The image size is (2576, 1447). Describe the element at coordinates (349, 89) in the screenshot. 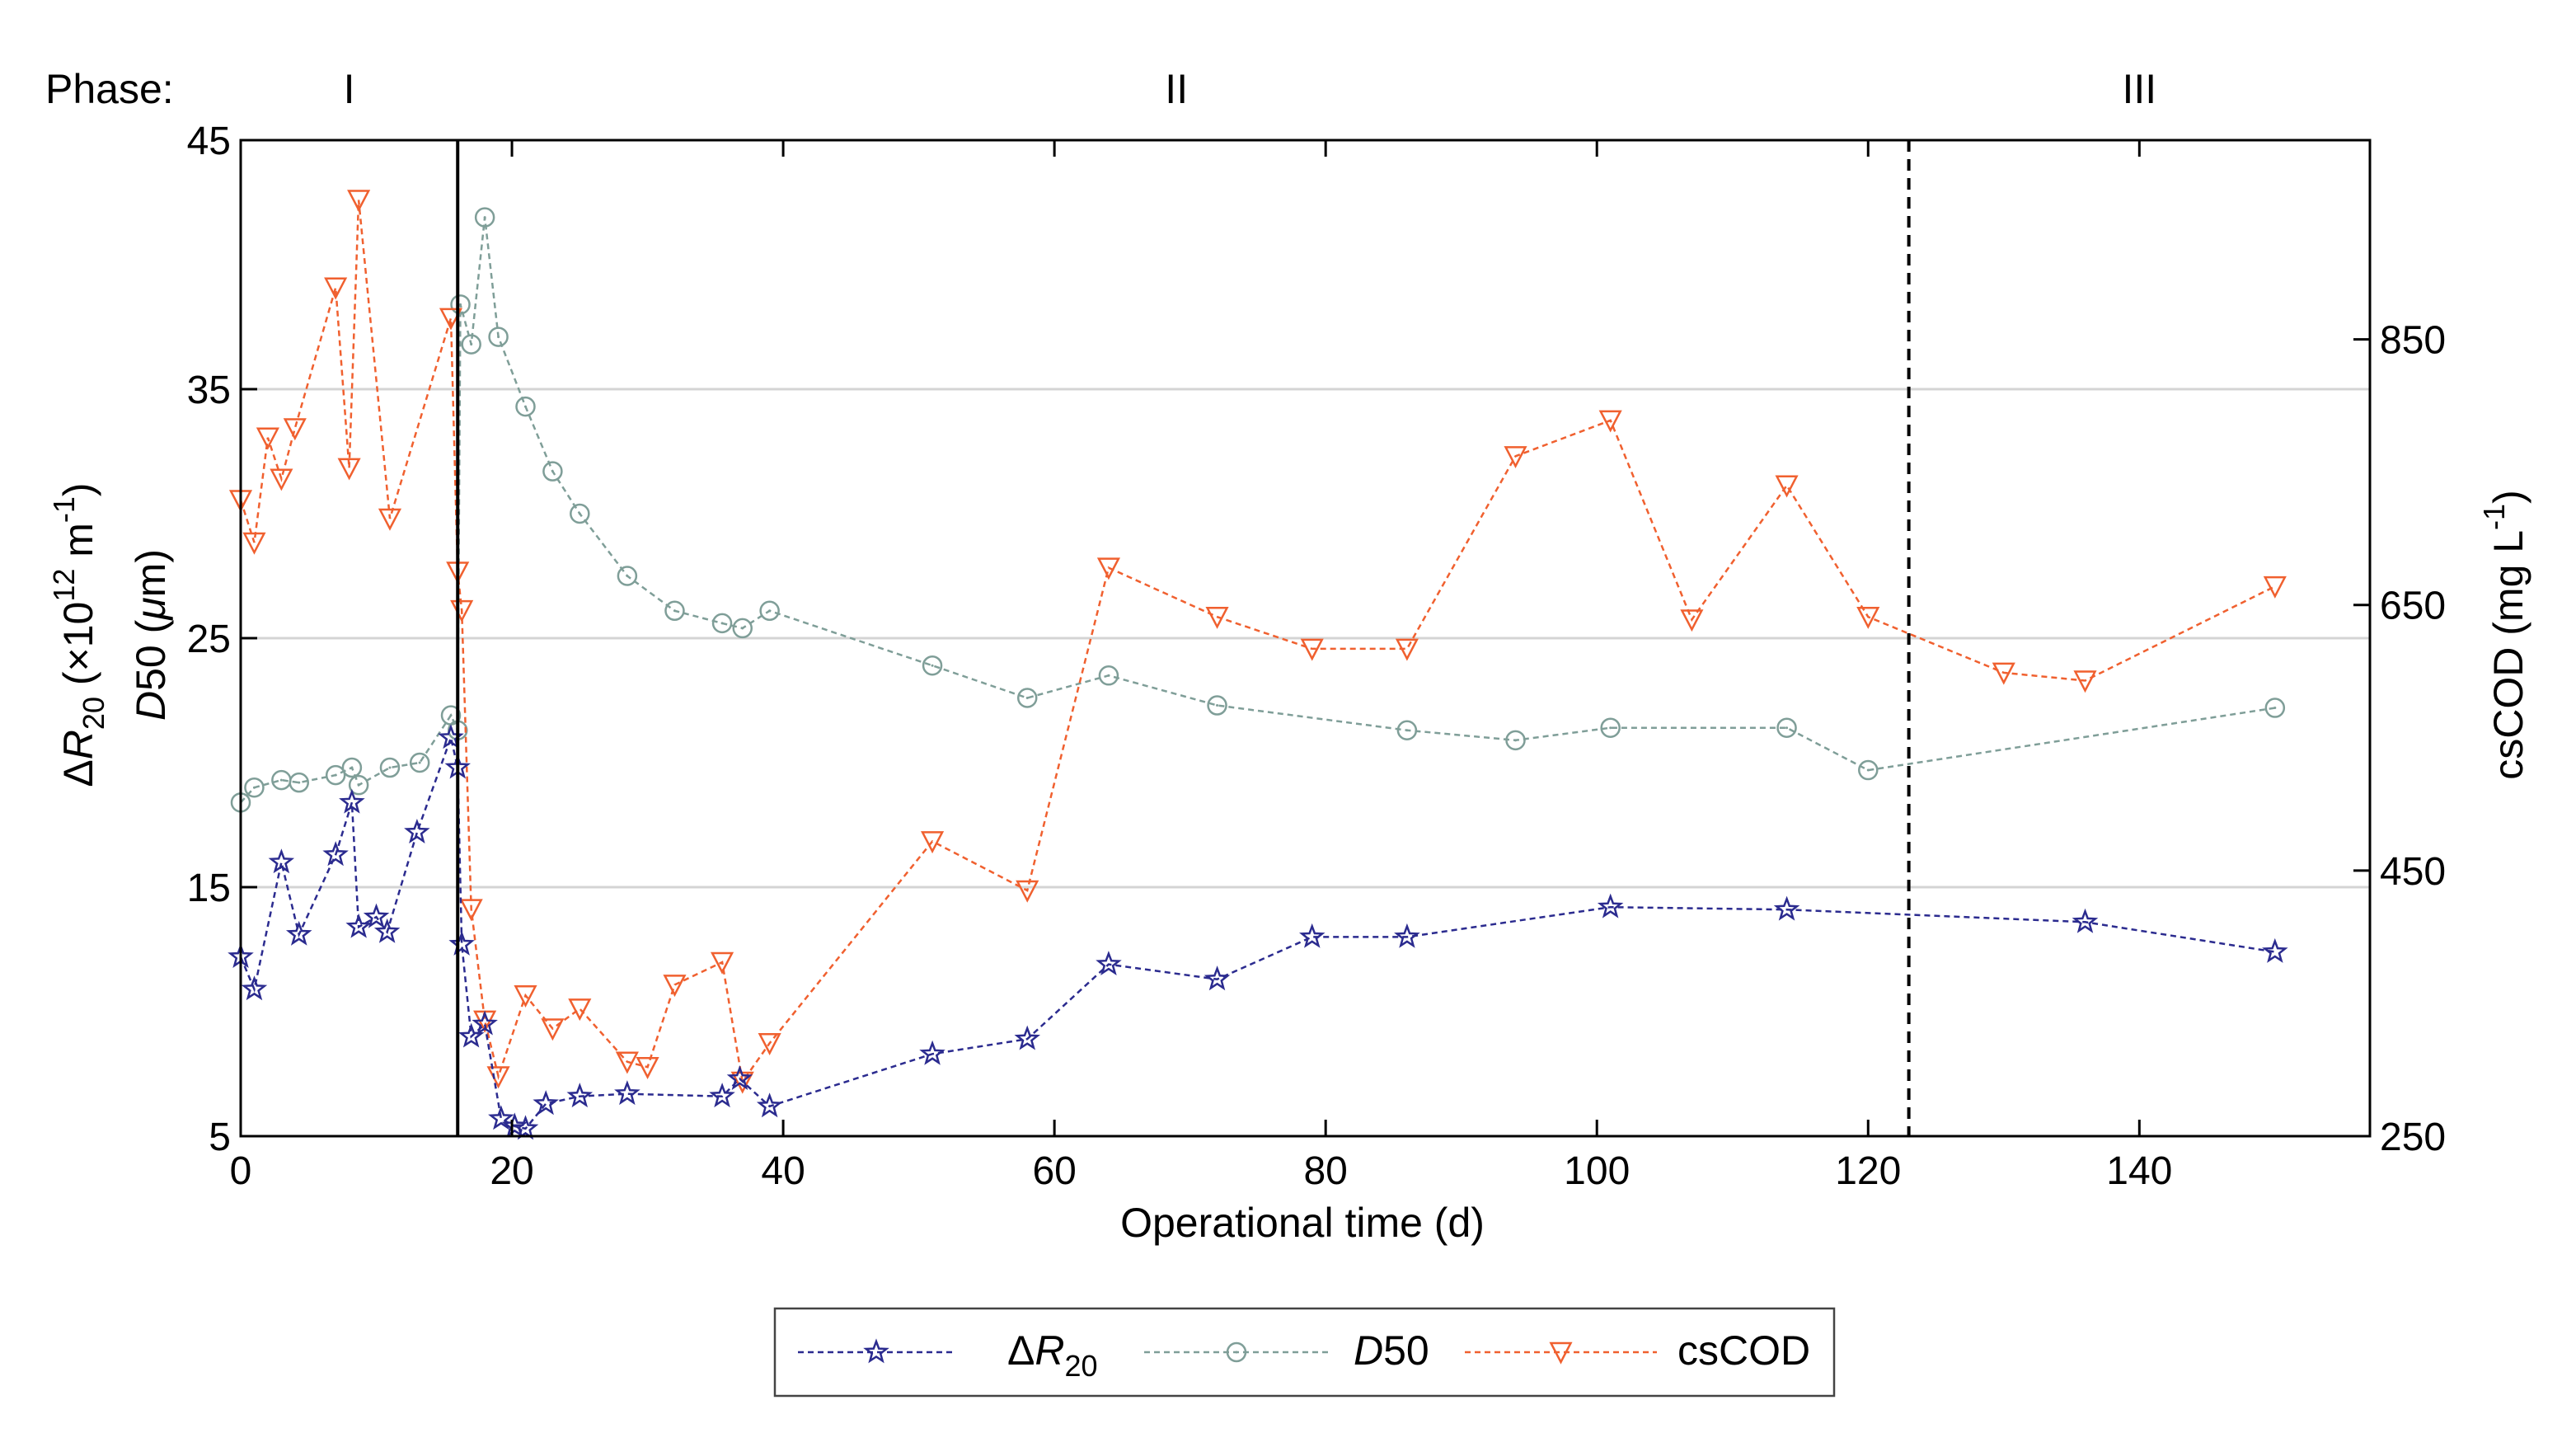

I see `phase-label-I: I` at that location.